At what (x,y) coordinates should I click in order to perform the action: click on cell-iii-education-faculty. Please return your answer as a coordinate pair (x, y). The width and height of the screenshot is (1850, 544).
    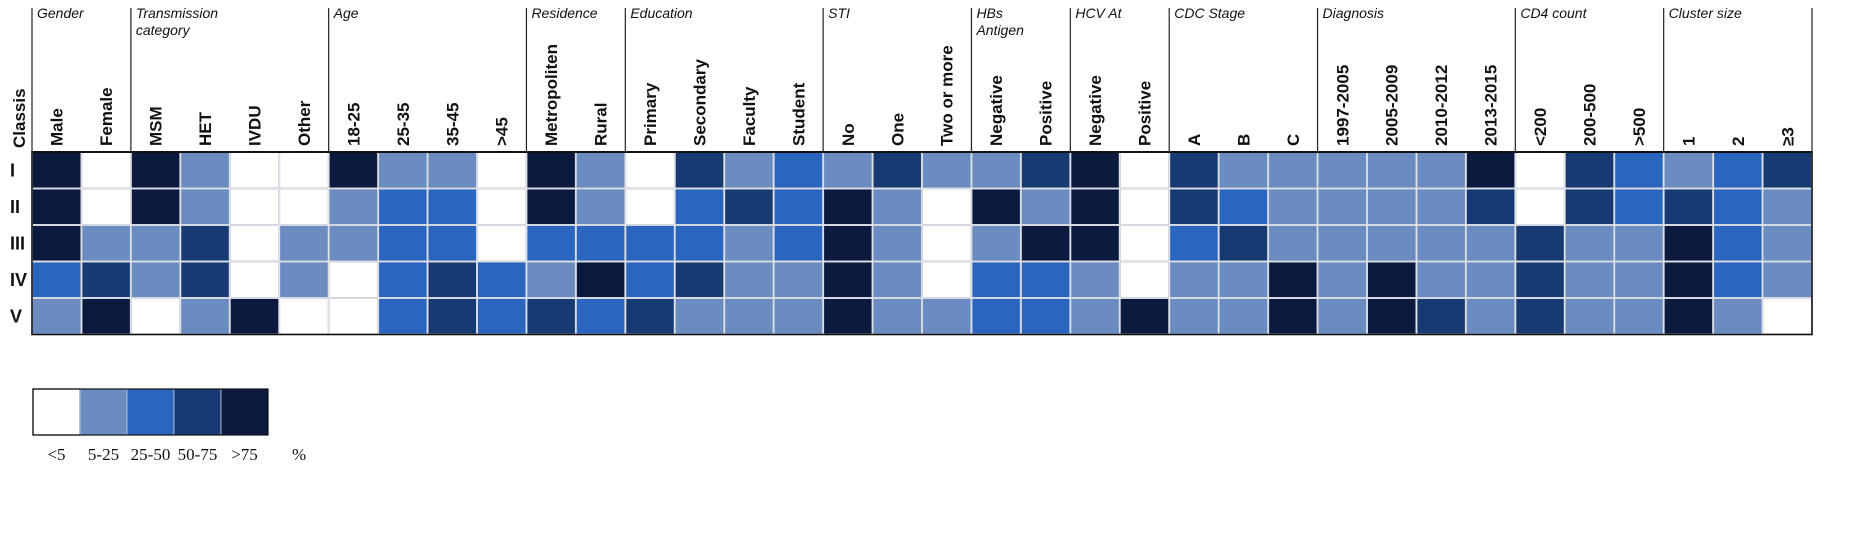
    Looking at the image, I should click on (749, 243).